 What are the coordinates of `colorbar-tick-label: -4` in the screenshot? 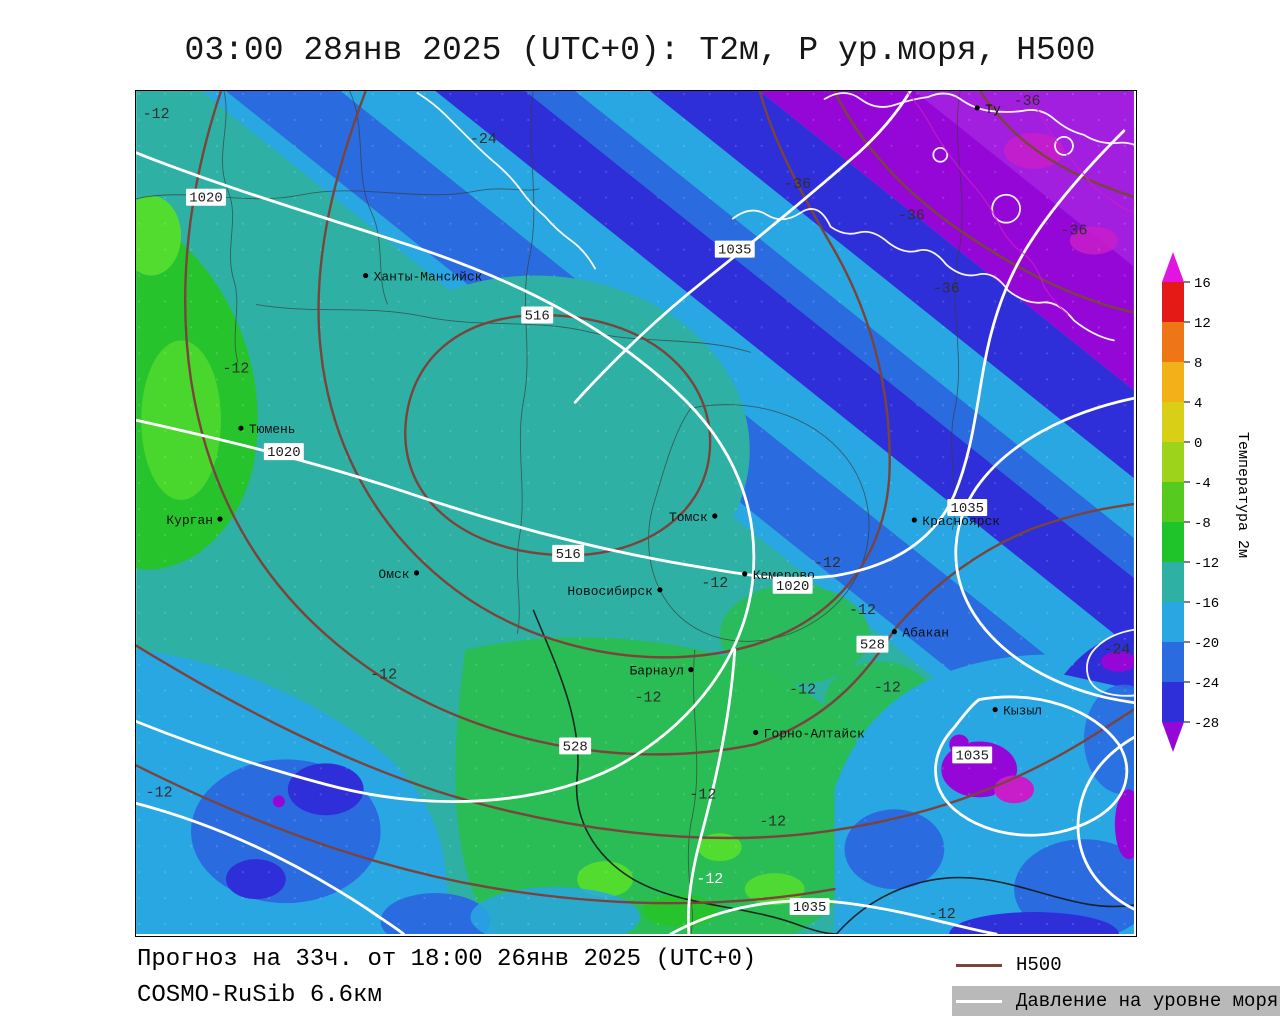 It's located at (1202, 484).